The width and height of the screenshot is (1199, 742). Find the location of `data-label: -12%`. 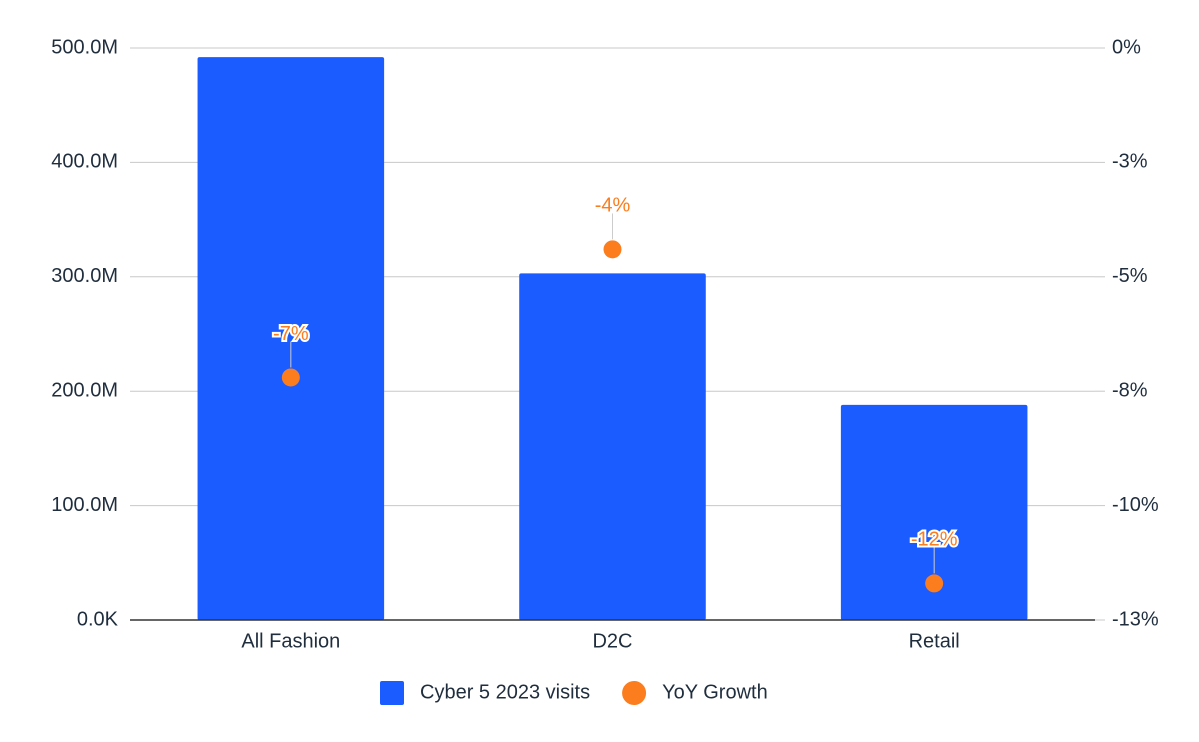

data-label: -12% is located at coordinates (934, 540).